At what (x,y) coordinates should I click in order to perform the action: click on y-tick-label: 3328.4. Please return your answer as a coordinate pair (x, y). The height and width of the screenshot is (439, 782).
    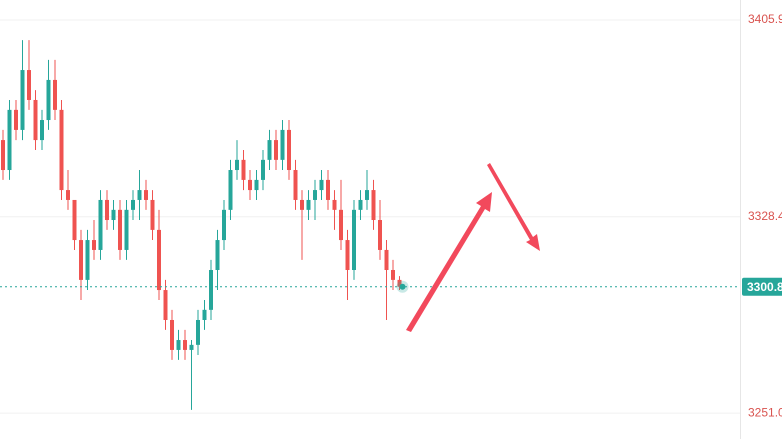
    Looking at the image, I should click on (765, 216).